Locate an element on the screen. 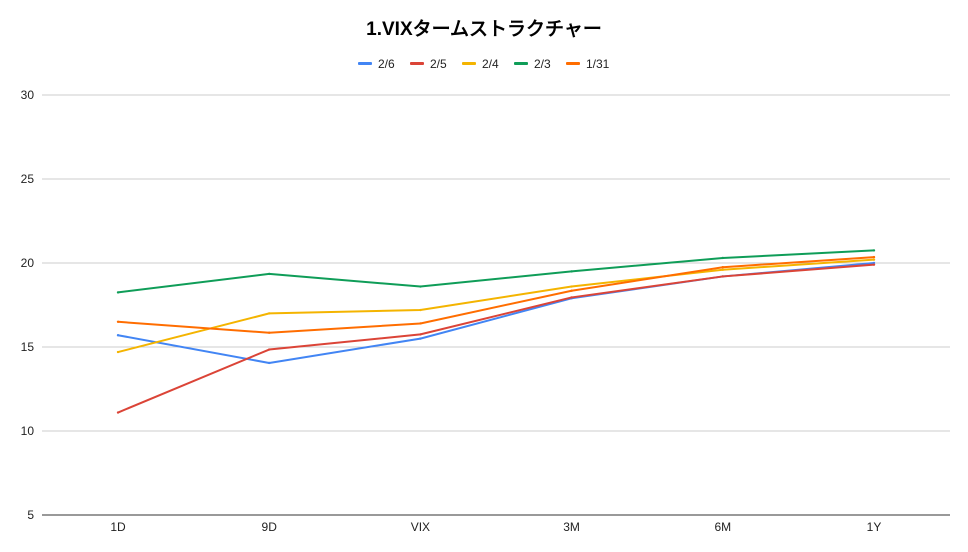  x-tick-label: 6M is located at coordinates (722, 527).